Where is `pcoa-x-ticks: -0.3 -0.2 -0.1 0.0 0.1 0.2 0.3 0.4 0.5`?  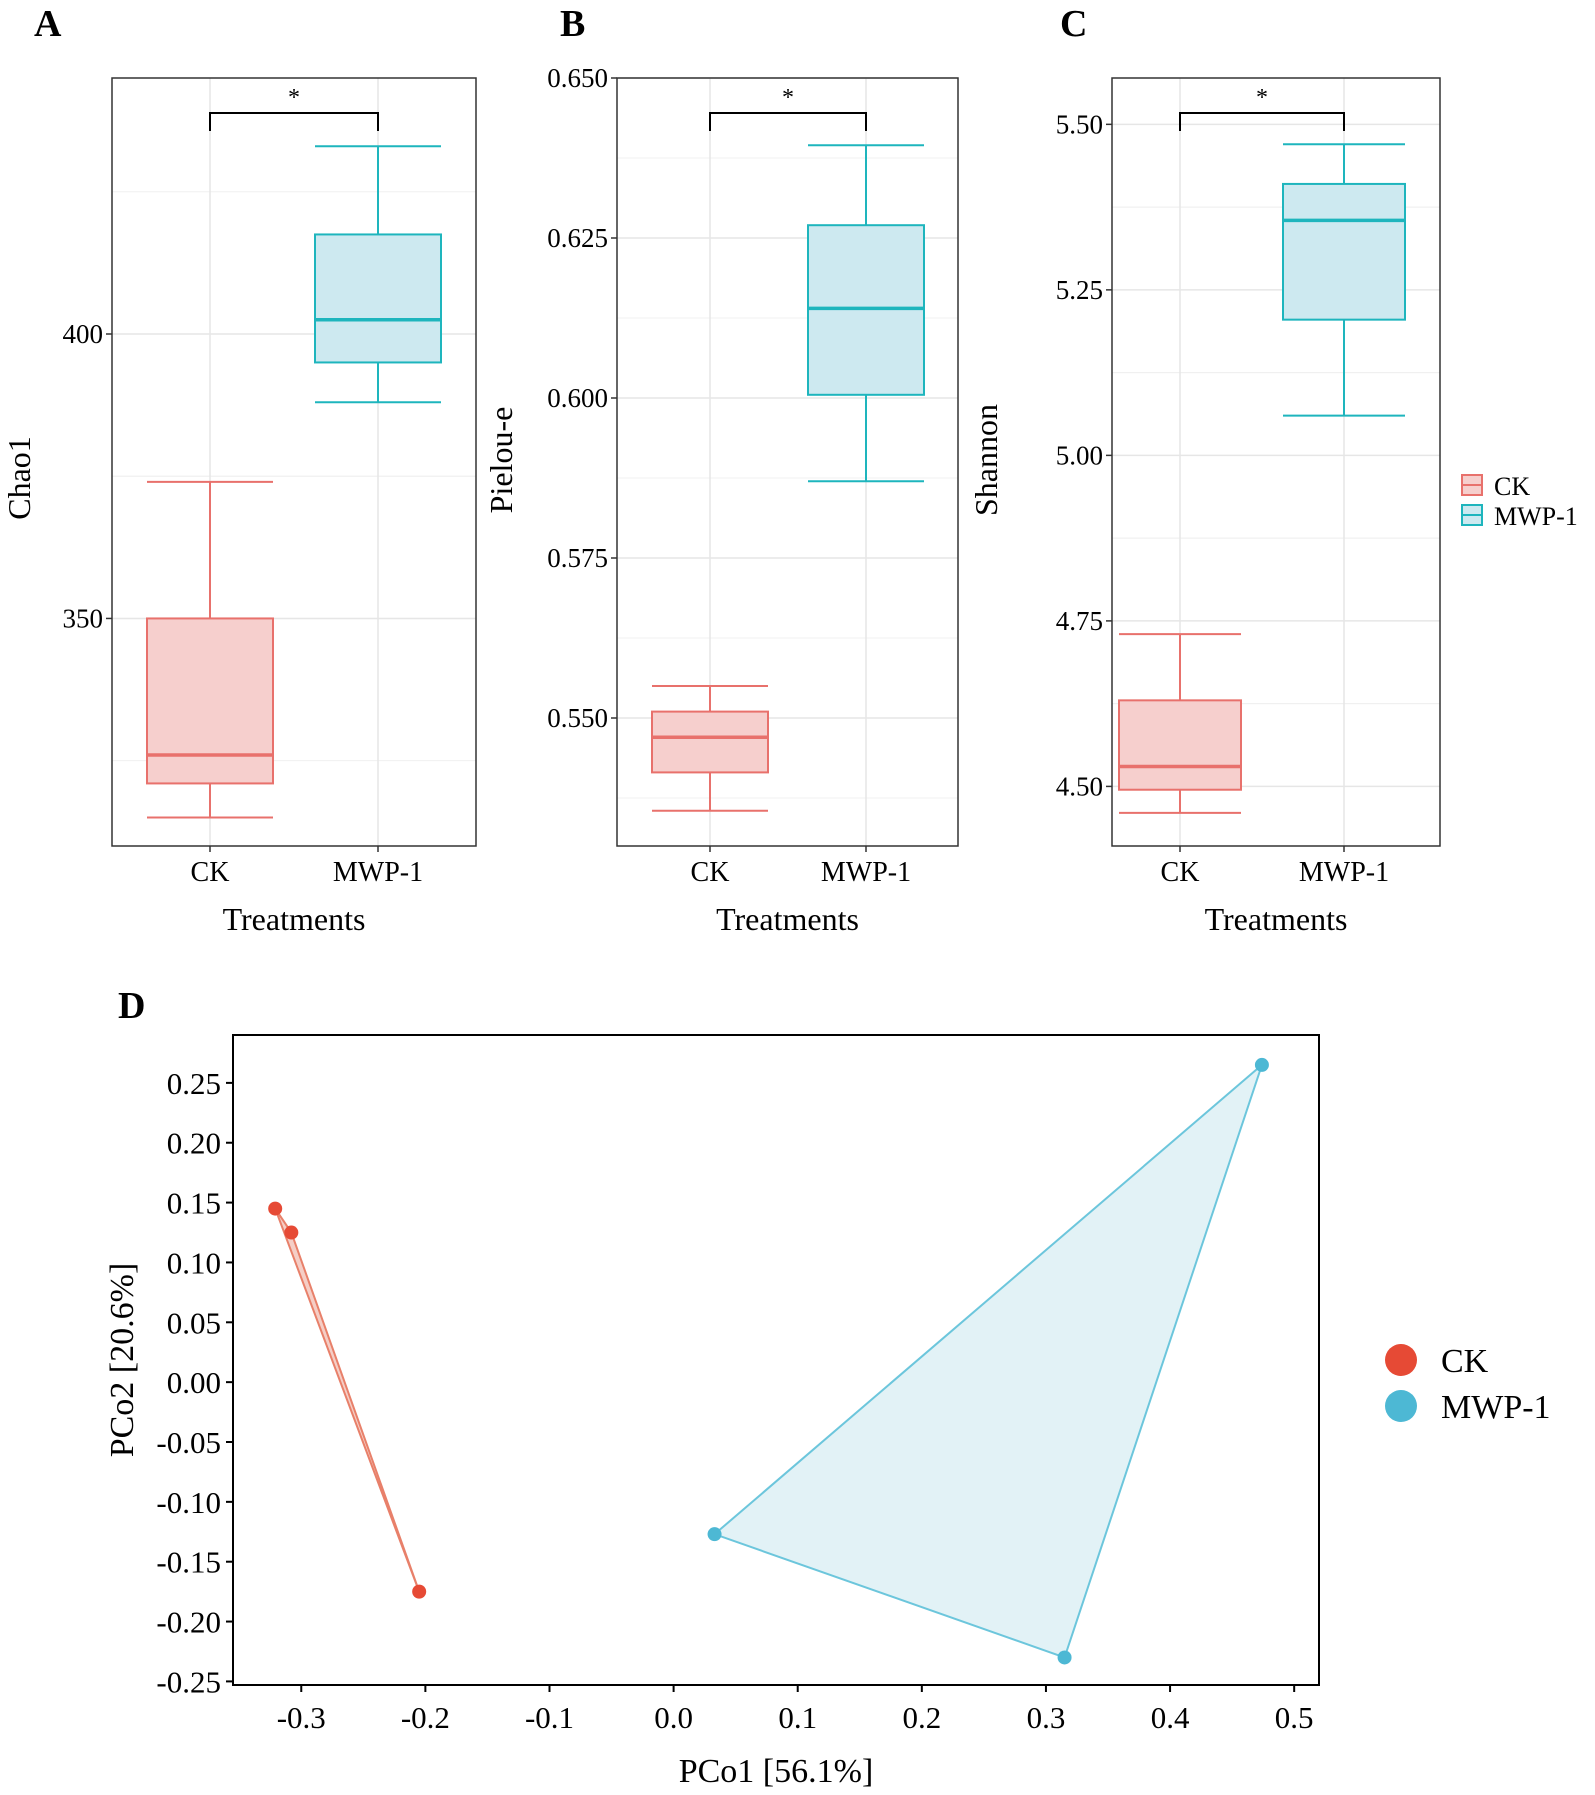
pcoa-x-ticks: -0.3 -0.2 -0.1 0.0 0.1 0.2 0.3 0.4 0.5 is located at coordinates (795, 1710).